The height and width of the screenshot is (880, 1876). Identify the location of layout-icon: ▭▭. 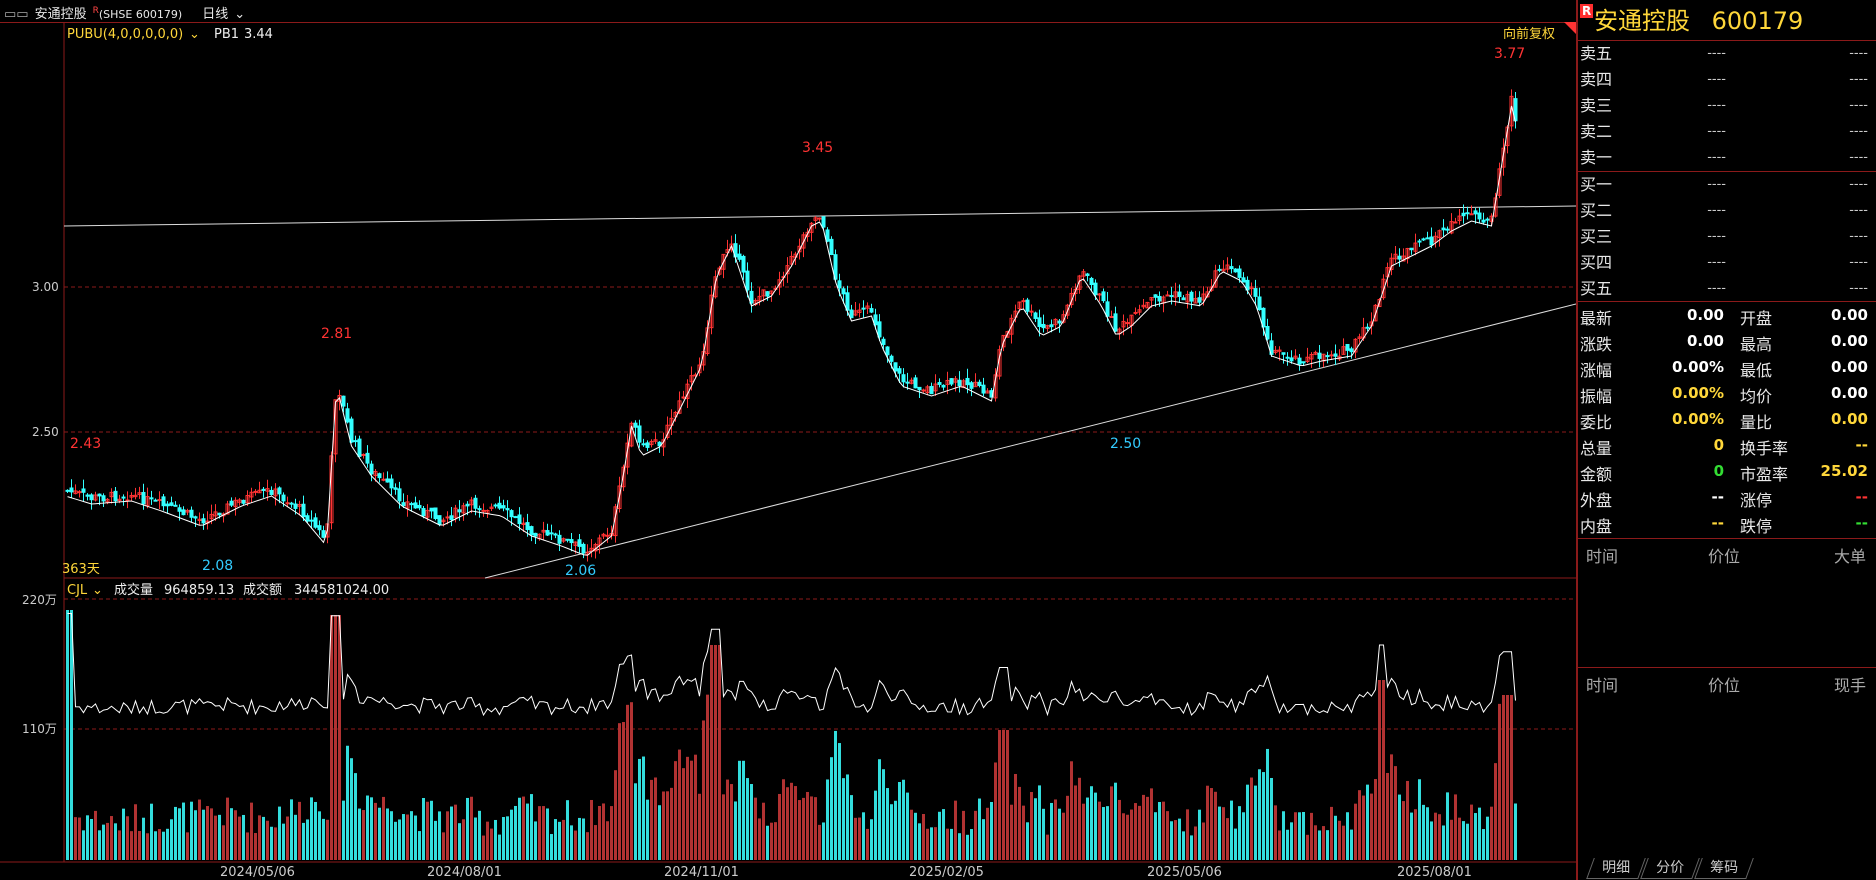
(16, 15).